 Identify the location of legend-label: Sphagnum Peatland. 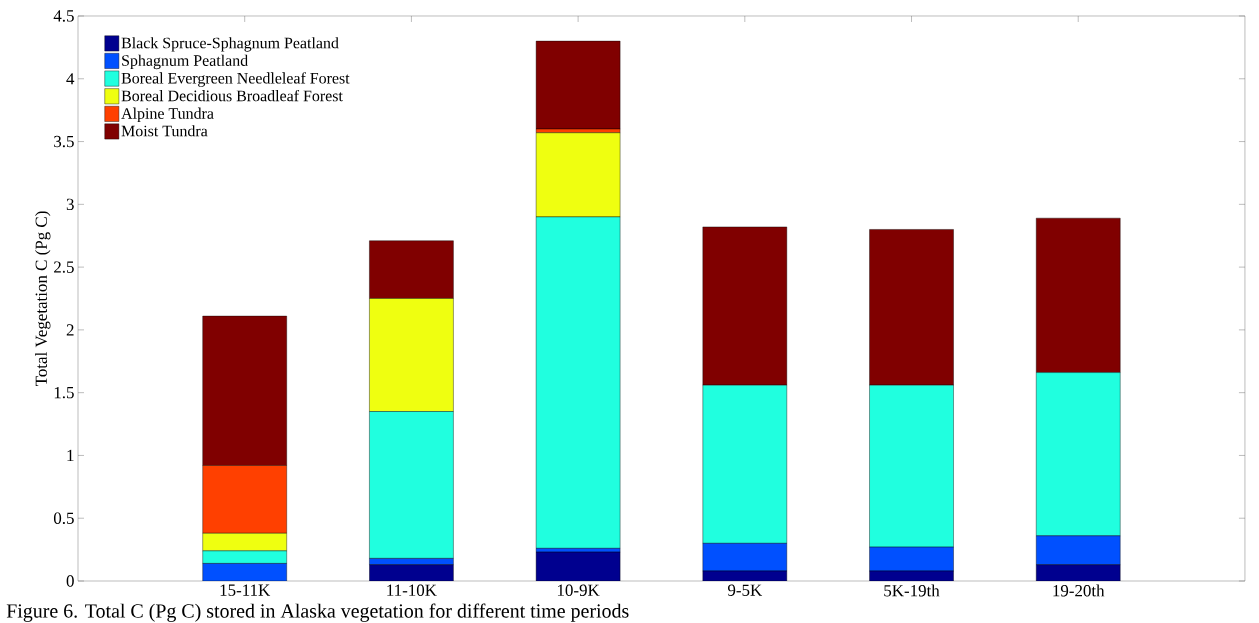
(185, 62).